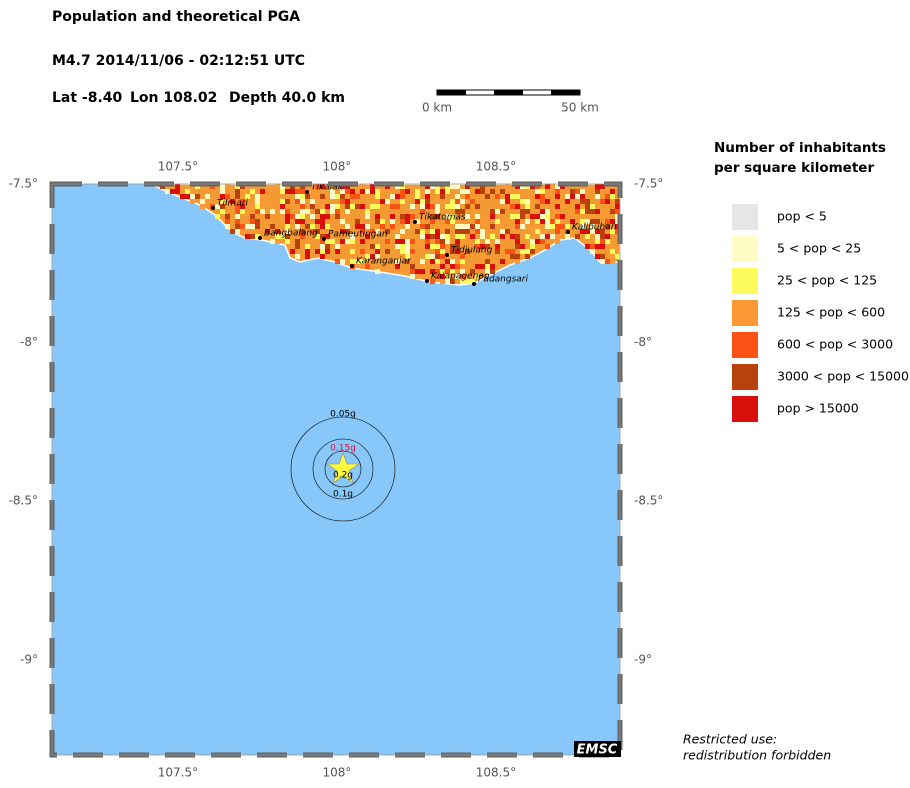 The width and height of the screenshot is (910, 788). I want to click on pga-label: 0.15g, so click(343, 449).